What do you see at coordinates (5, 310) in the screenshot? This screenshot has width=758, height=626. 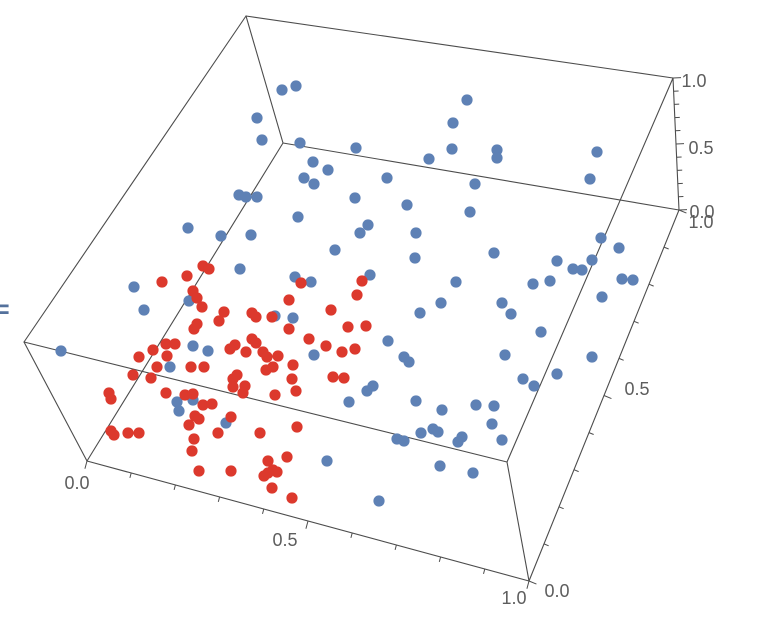 I see `out-label-equals: =` at bounding box center [5, 310].